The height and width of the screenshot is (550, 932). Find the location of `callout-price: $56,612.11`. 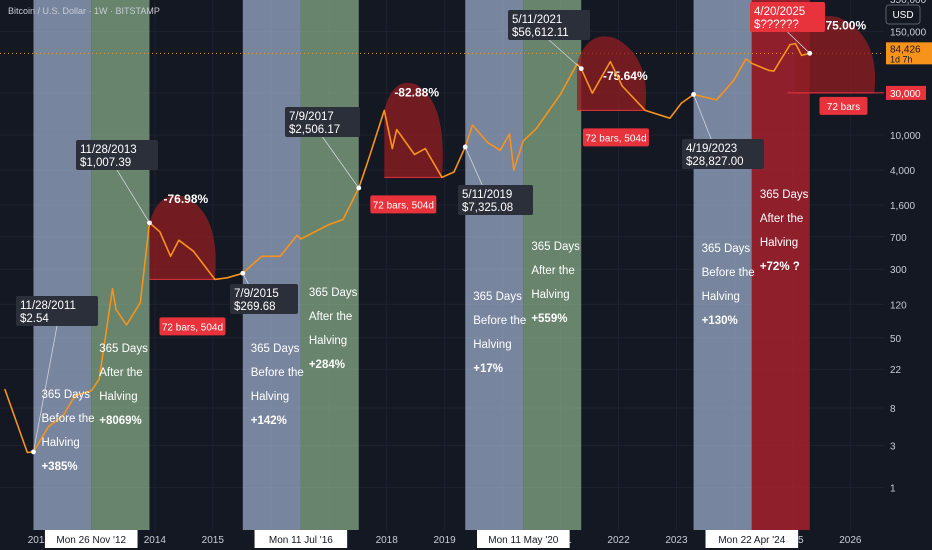

callout-price: $56,612.11 is located at coordinates (540, 33).